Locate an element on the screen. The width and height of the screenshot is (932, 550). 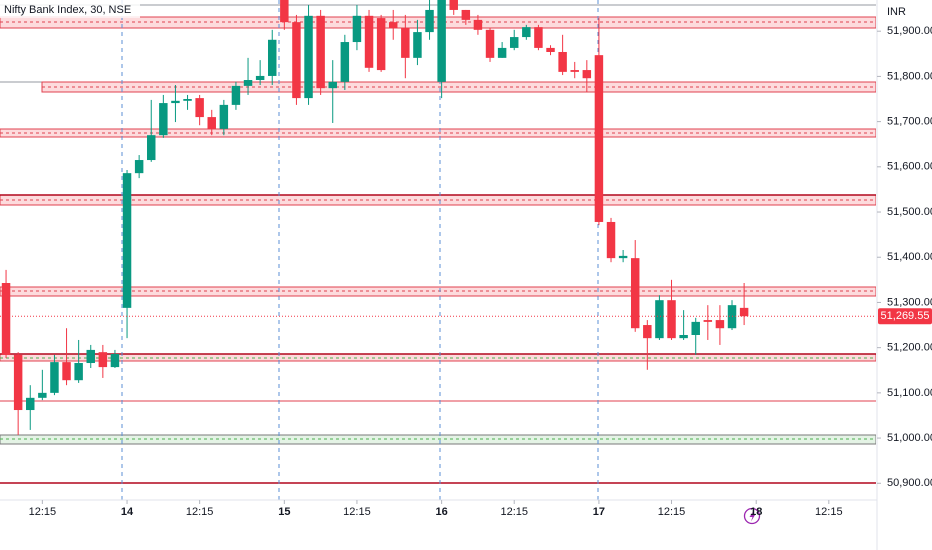
last-price-tag is located at coordinates (905, 316).